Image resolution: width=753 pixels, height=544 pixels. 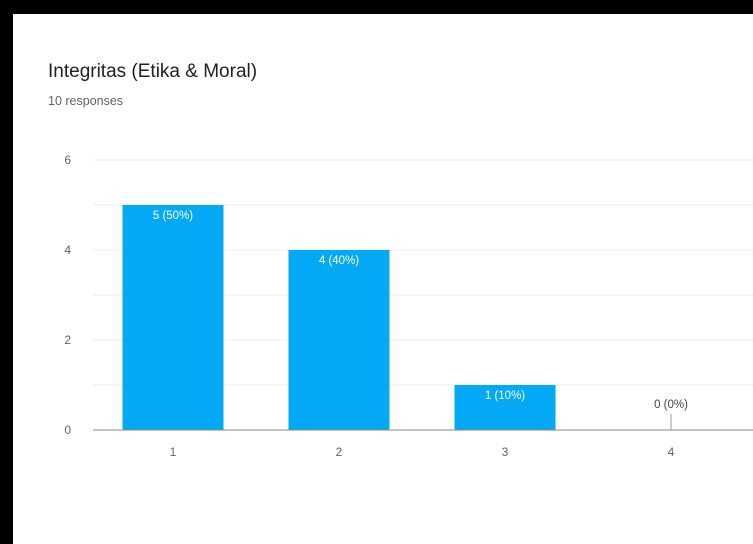 What do you see at coordinates (173, 216) in the screenshot?
I see `data-label: 5 (50%)` at bounding box center [173, 216].